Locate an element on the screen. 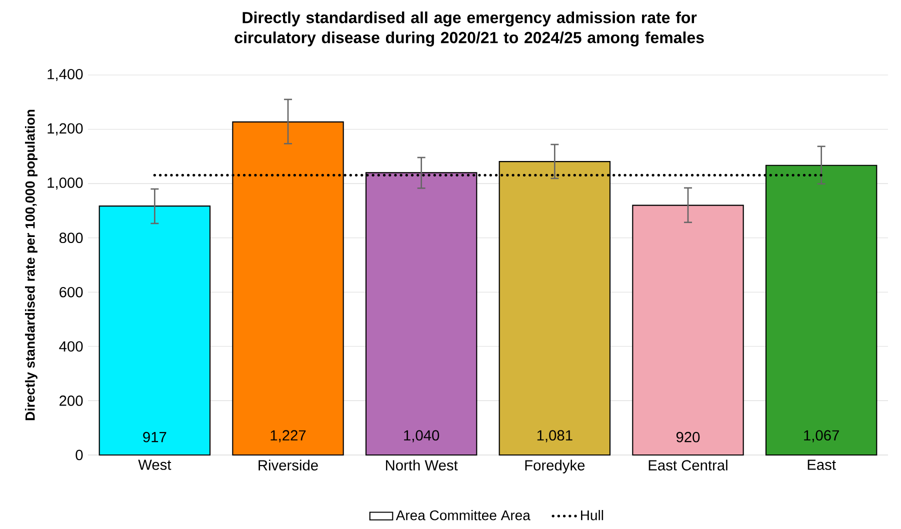 The height and width of the screenshot is (529, 901). y-tick-label: 800 is located at coordinates (71, 238).